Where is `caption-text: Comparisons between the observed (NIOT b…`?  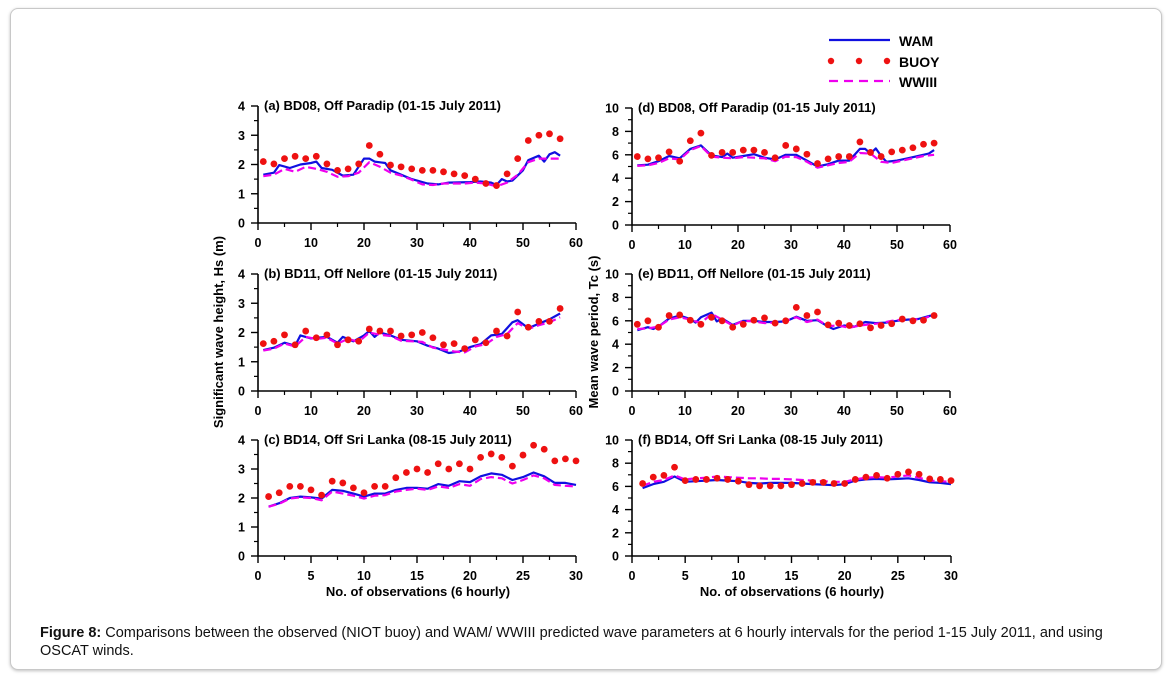
caption-text: Comparisons between the observed (NIOT b… is located at coordinates (571, 642).